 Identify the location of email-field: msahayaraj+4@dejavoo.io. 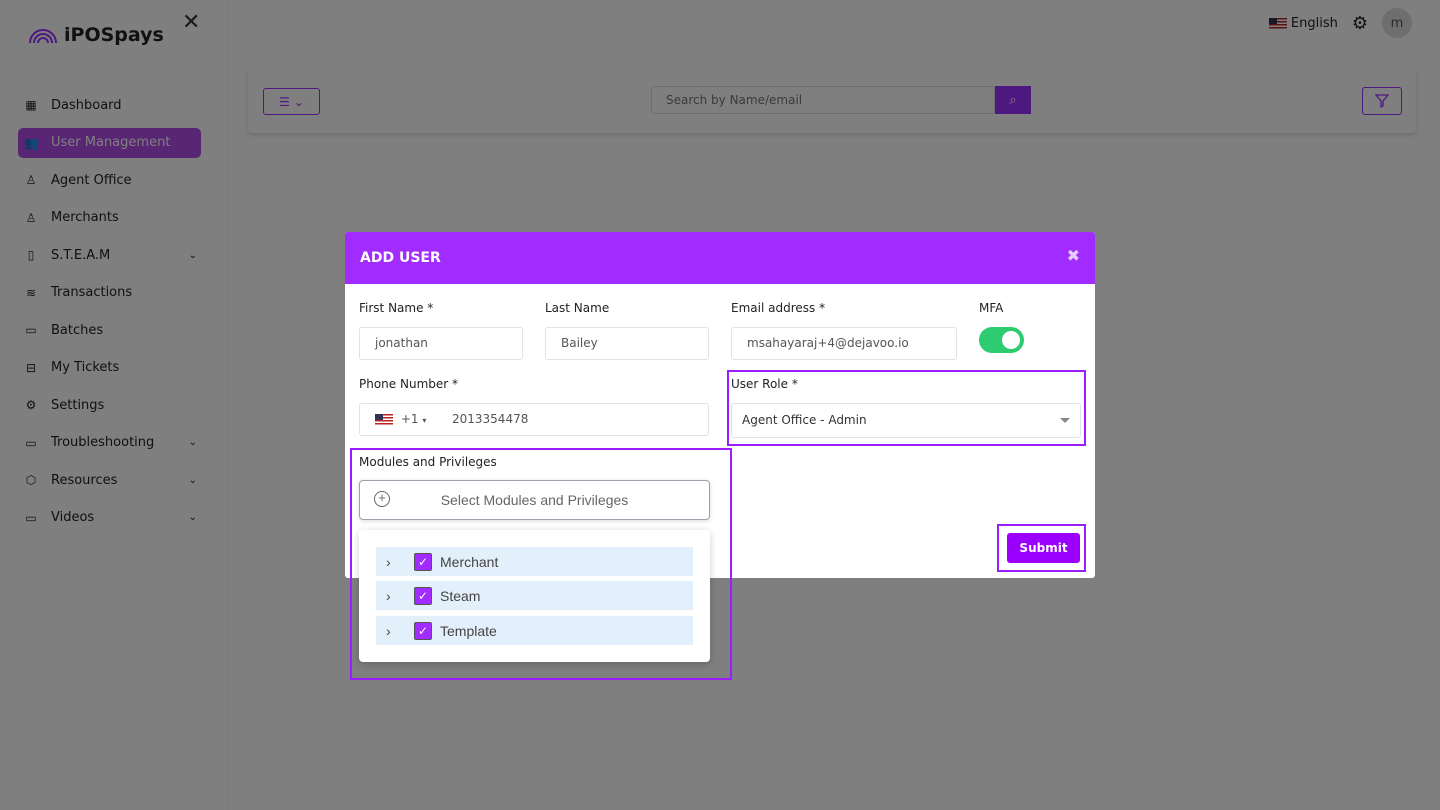
(844, 343).